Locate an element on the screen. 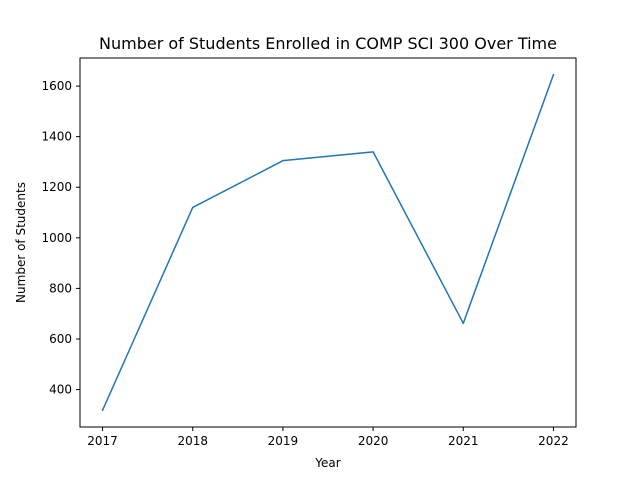 The height and width of the screenshot is (480, 640). x-tick-label: 2017 is located at coordinates (102, 441).